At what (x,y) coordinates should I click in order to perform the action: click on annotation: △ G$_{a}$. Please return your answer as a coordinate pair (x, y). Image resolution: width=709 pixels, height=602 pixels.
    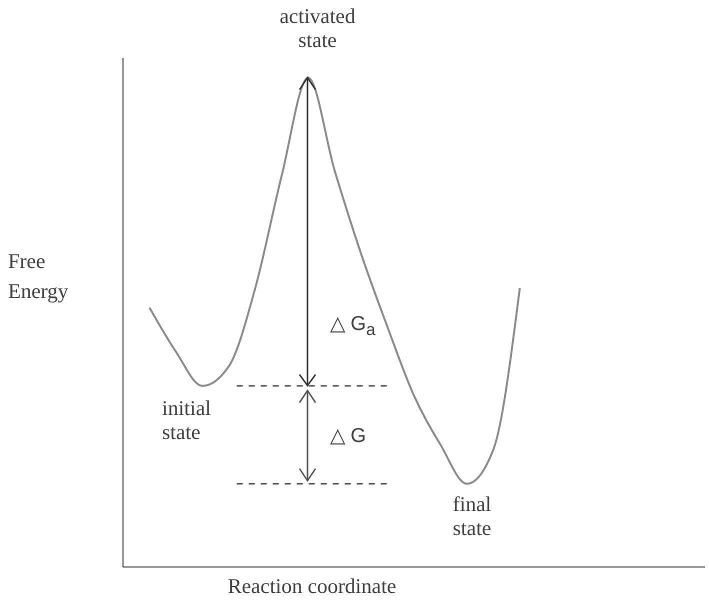
    Looking at the image, I should click on (353, 326).